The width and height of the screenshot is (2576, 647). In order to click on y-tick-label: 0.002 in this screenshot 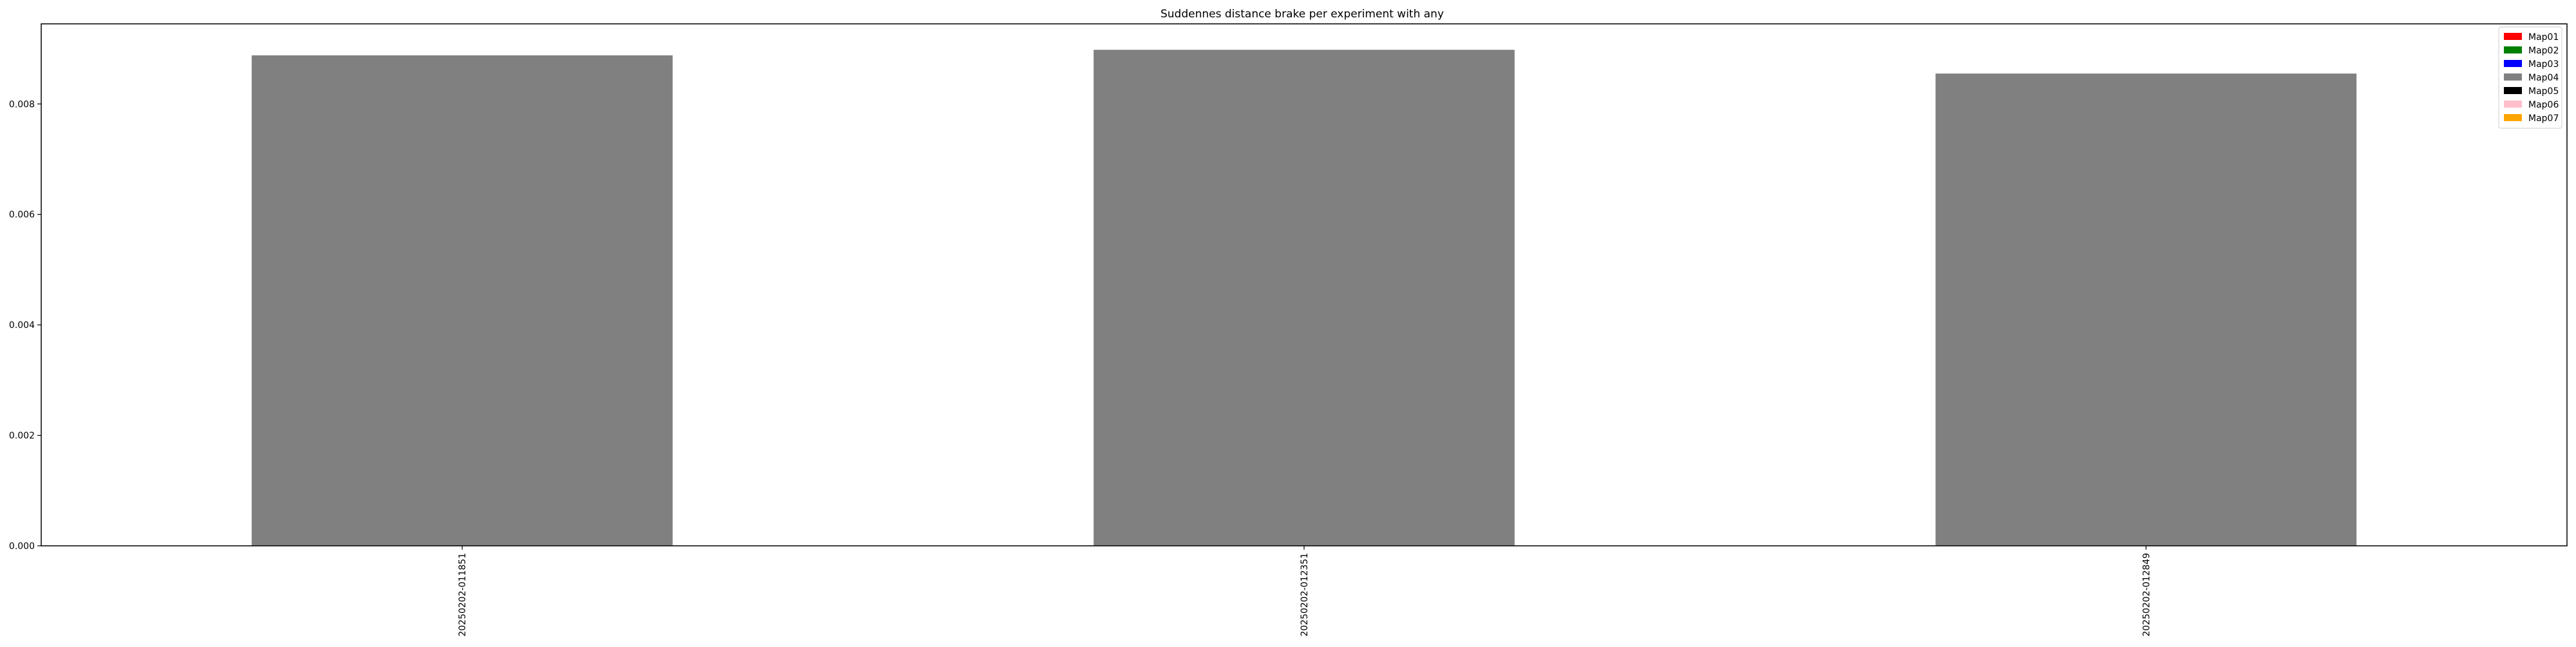, I will do `click(22, 436)`.